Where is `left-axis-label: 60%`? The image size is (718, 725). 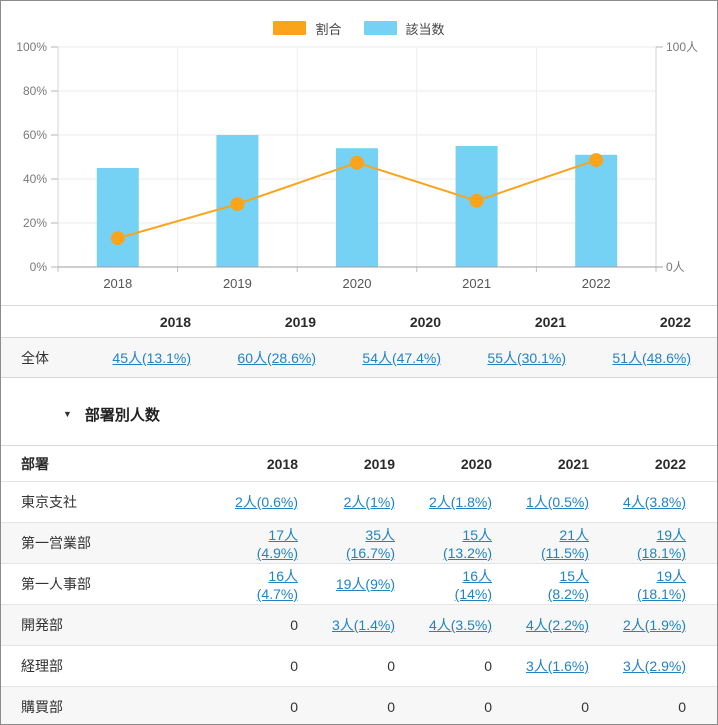
left-axis-label: 60% is located at coordinates (35, 135).